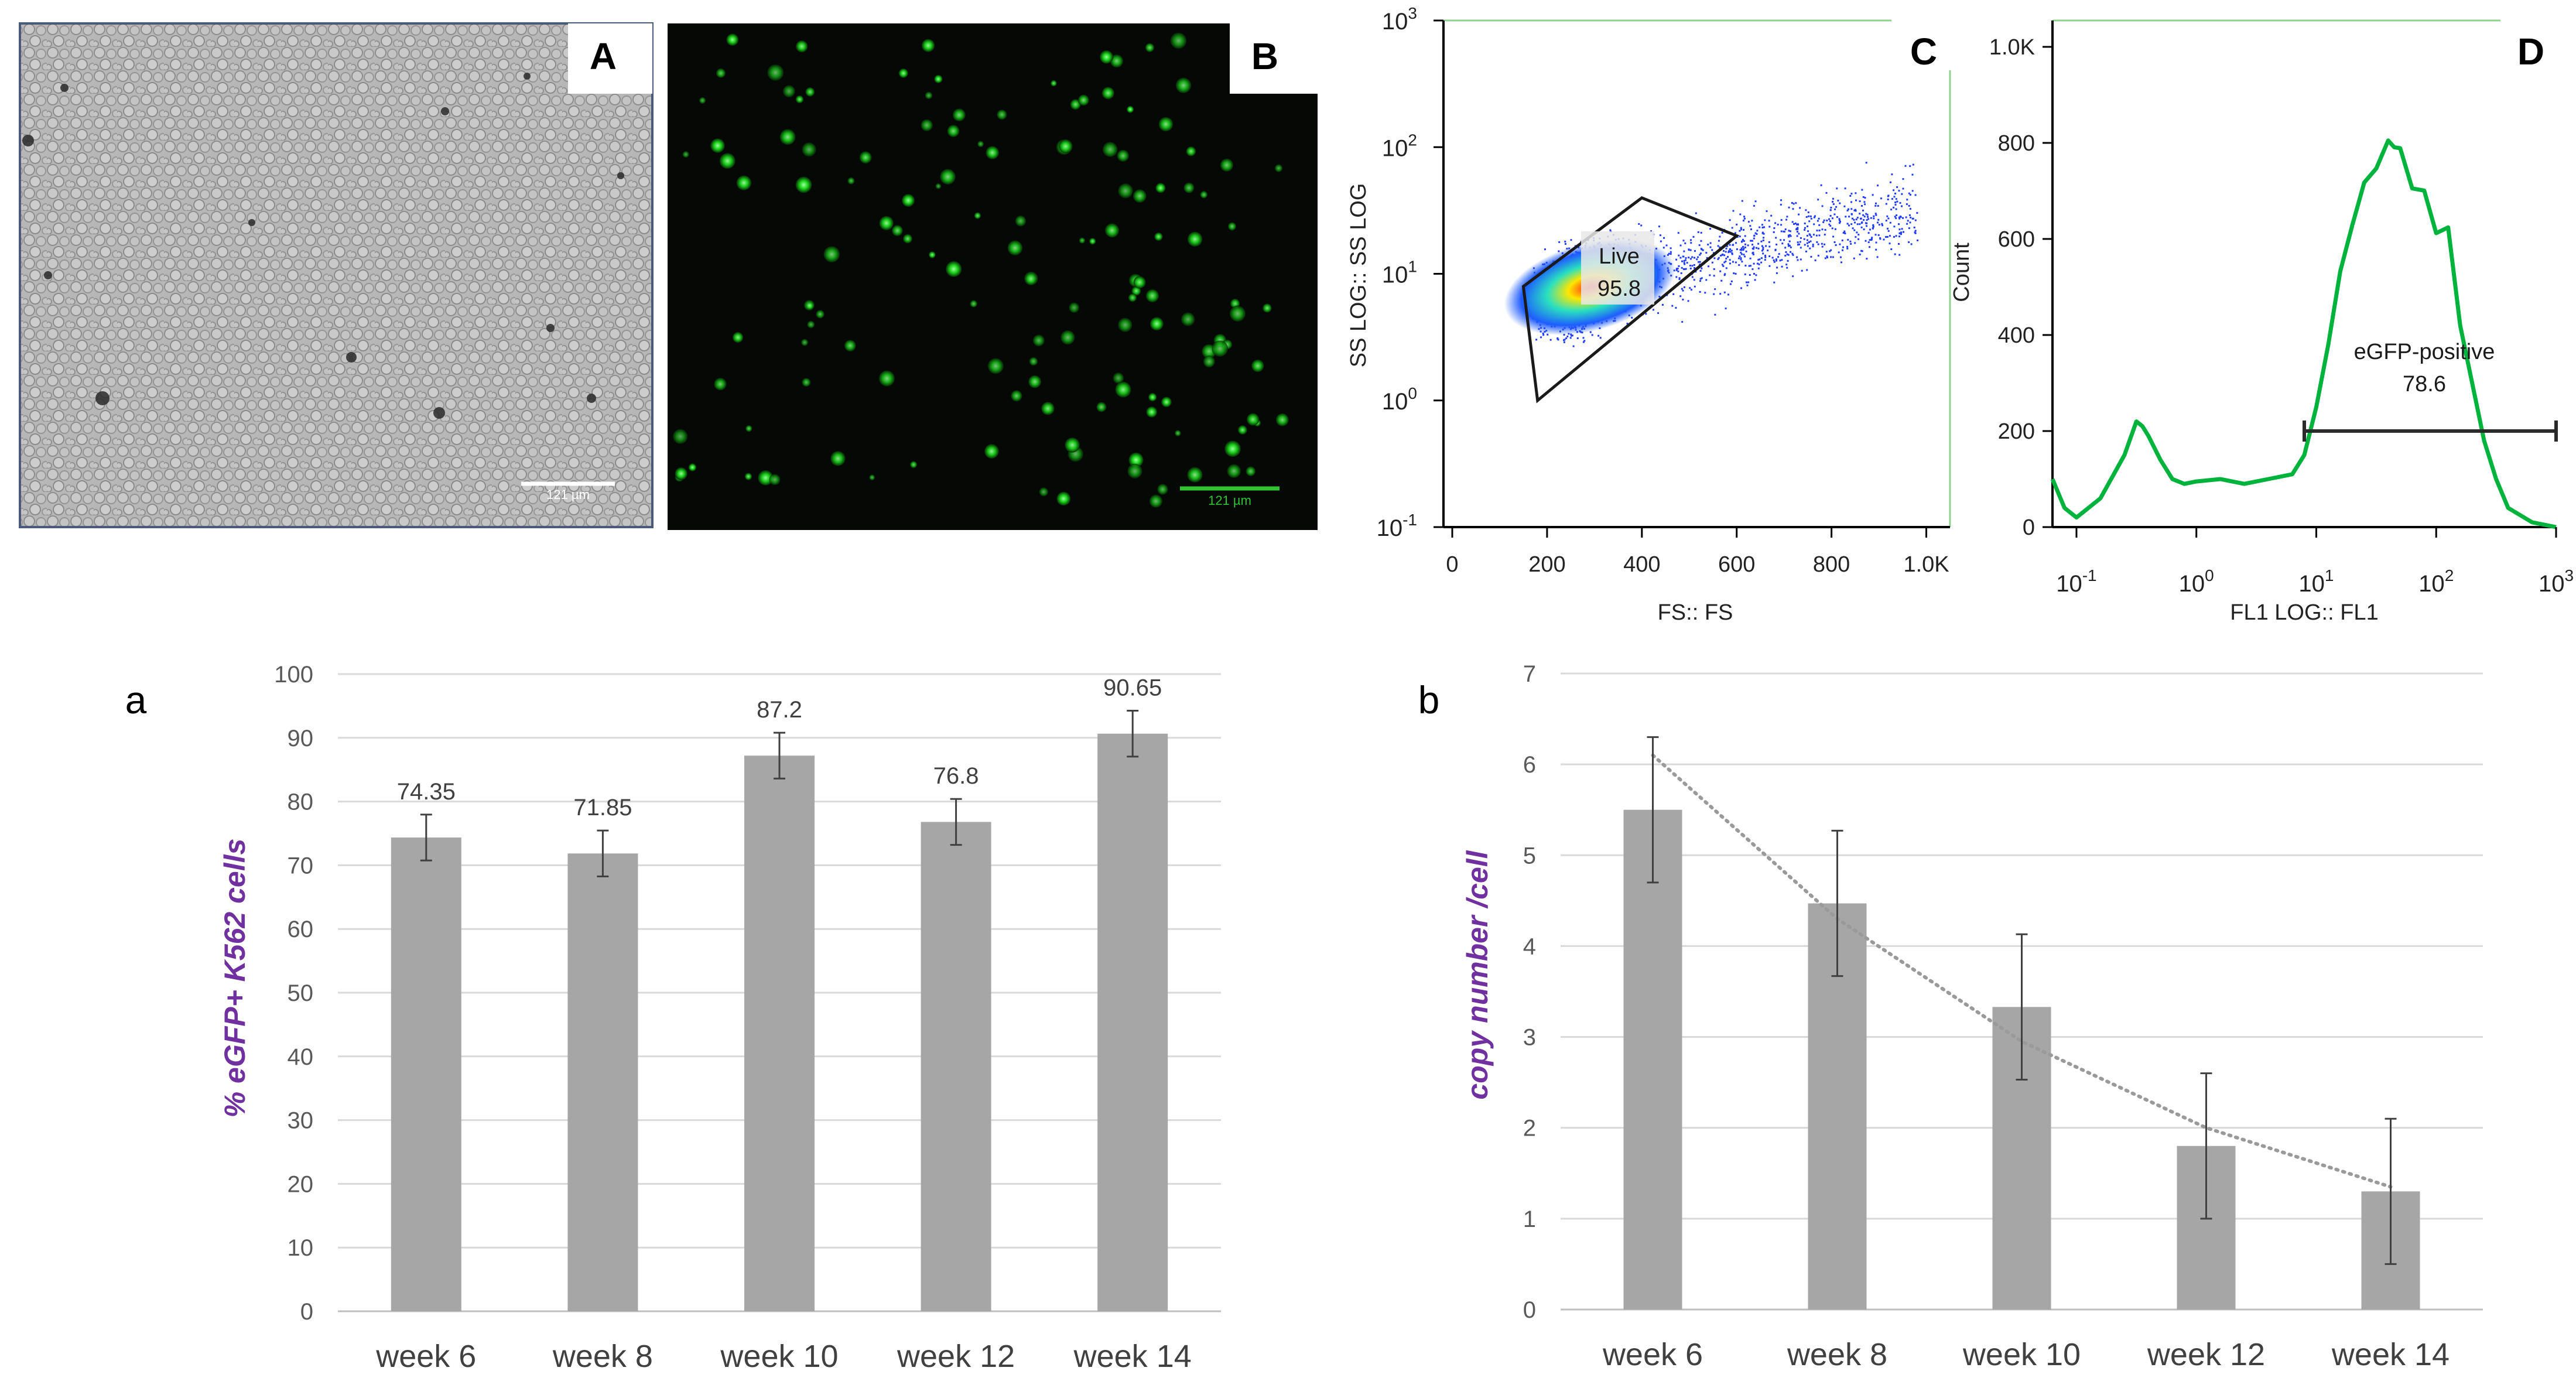  Describe the element at coordinates (779, 710) in the screenshot. I see `value-label: 87.2` at that location.